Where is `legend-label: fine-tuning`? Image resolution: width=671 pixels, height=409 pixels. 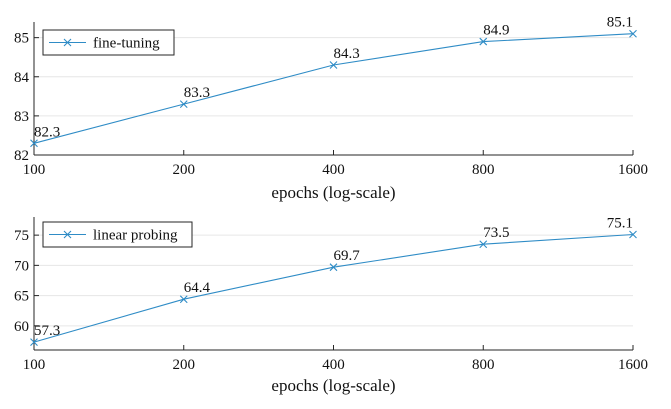 legend-label: fine-tuning is located at coordinates (126, 44).